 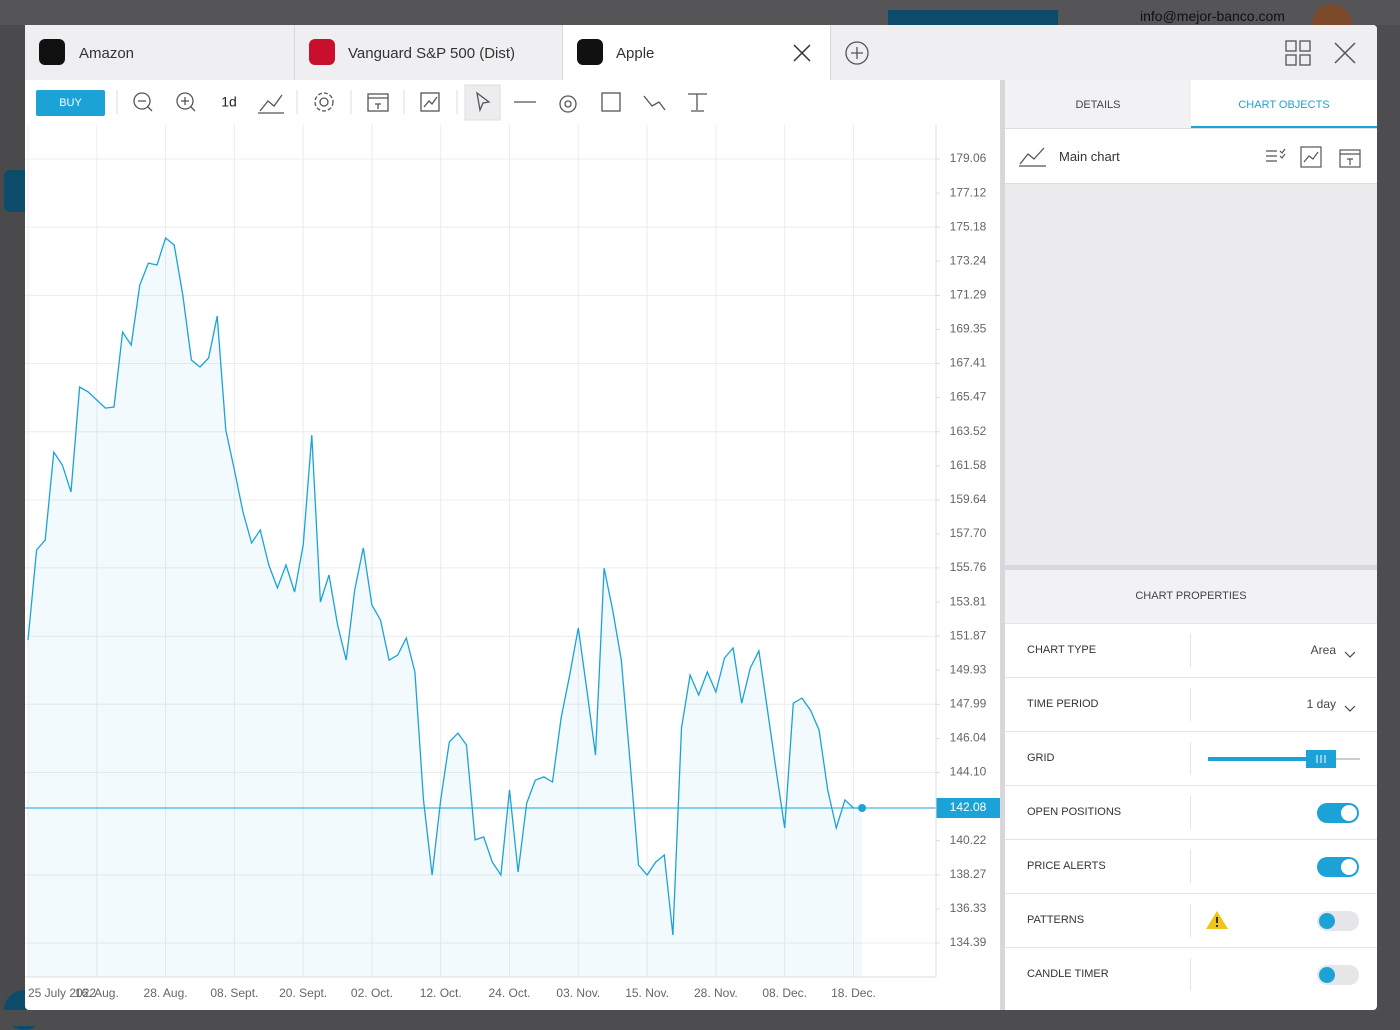 I want to click on property-row: CHART TYPE Area, so click(x=1191, y=650).